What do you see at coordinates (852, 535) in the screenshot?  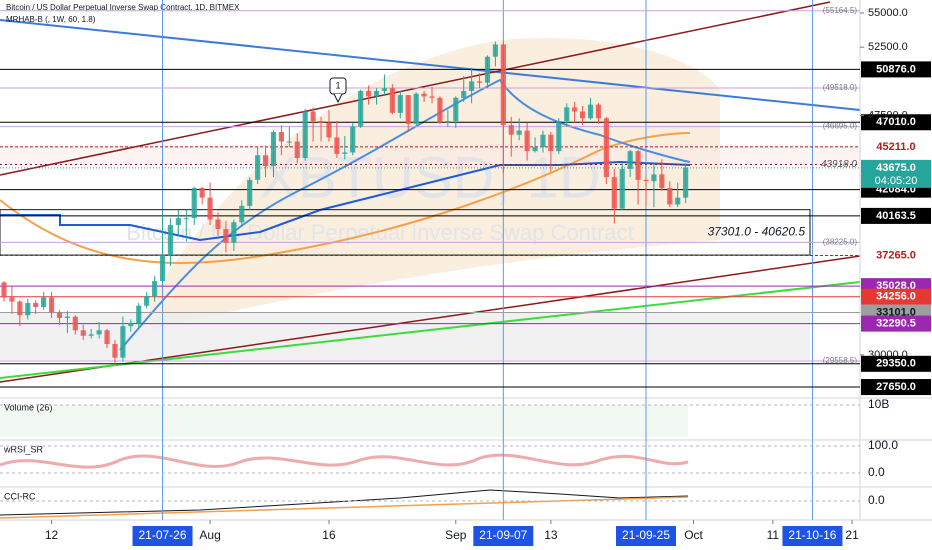 I see `x-tick-label: 21` at bounding box center [852, 535].